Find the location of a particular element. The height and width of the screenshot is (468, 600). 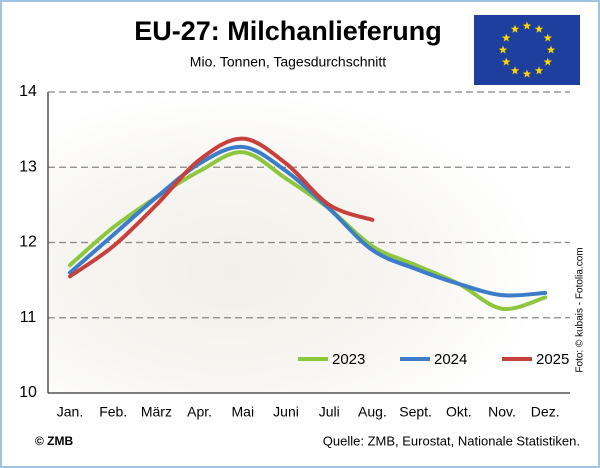

eu-flag is located at coordinates (527, 50).